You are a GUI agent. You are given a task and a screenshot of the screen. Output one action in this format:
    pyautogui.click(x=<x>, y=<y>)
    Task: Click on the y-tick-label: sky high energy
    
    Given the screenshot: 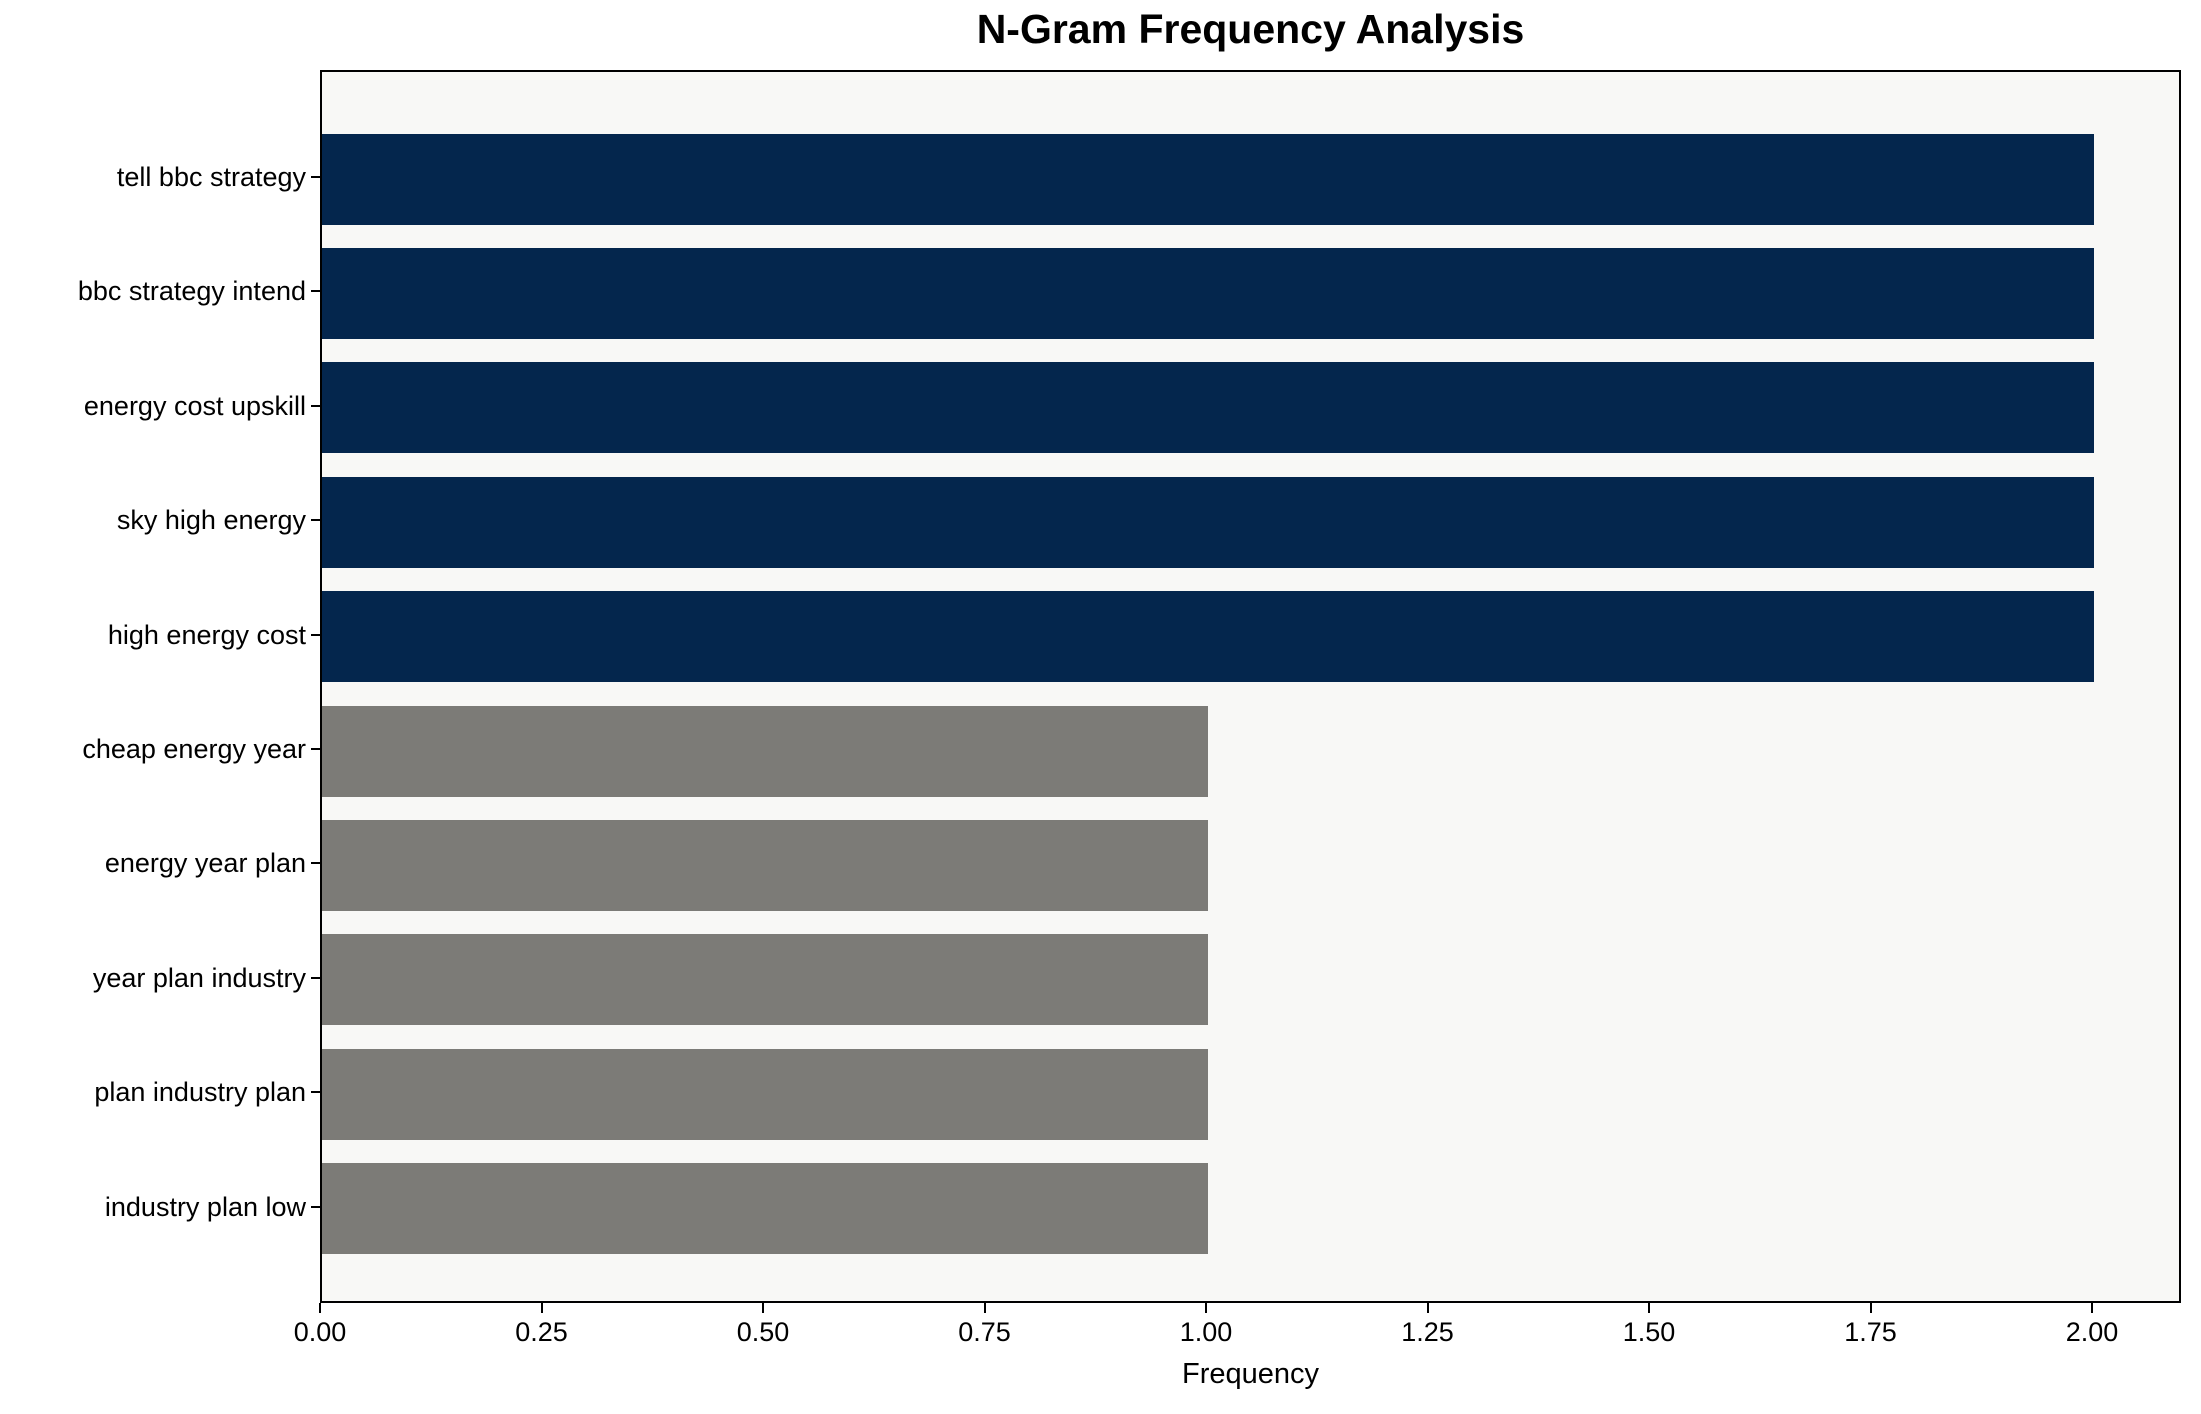 What is the action you would take?
    pyautogui.click(x=211, y=520)
    